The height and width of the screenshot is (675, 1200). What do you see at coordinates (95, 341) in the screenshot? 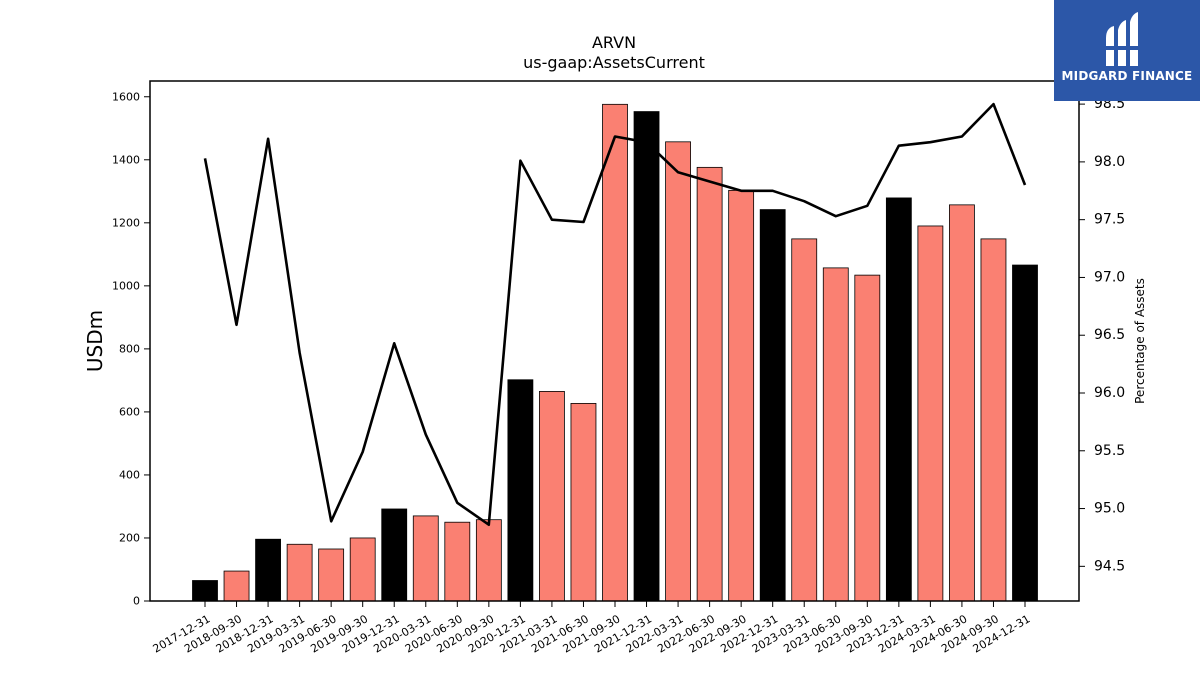
I see `y-axis-label: USDm` at bounding box center [95, 341].